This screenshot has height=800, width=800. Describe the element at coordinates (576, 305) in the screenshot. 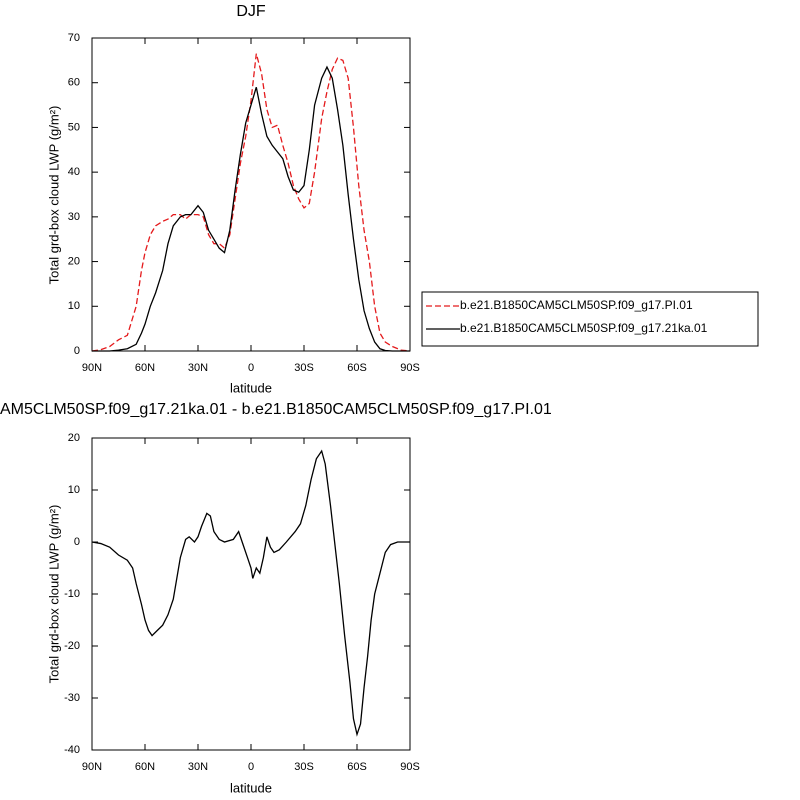

I see `legend-label: b.e21.B1850CAM5CLM50SP.f09_g17.PI.01` at that location.